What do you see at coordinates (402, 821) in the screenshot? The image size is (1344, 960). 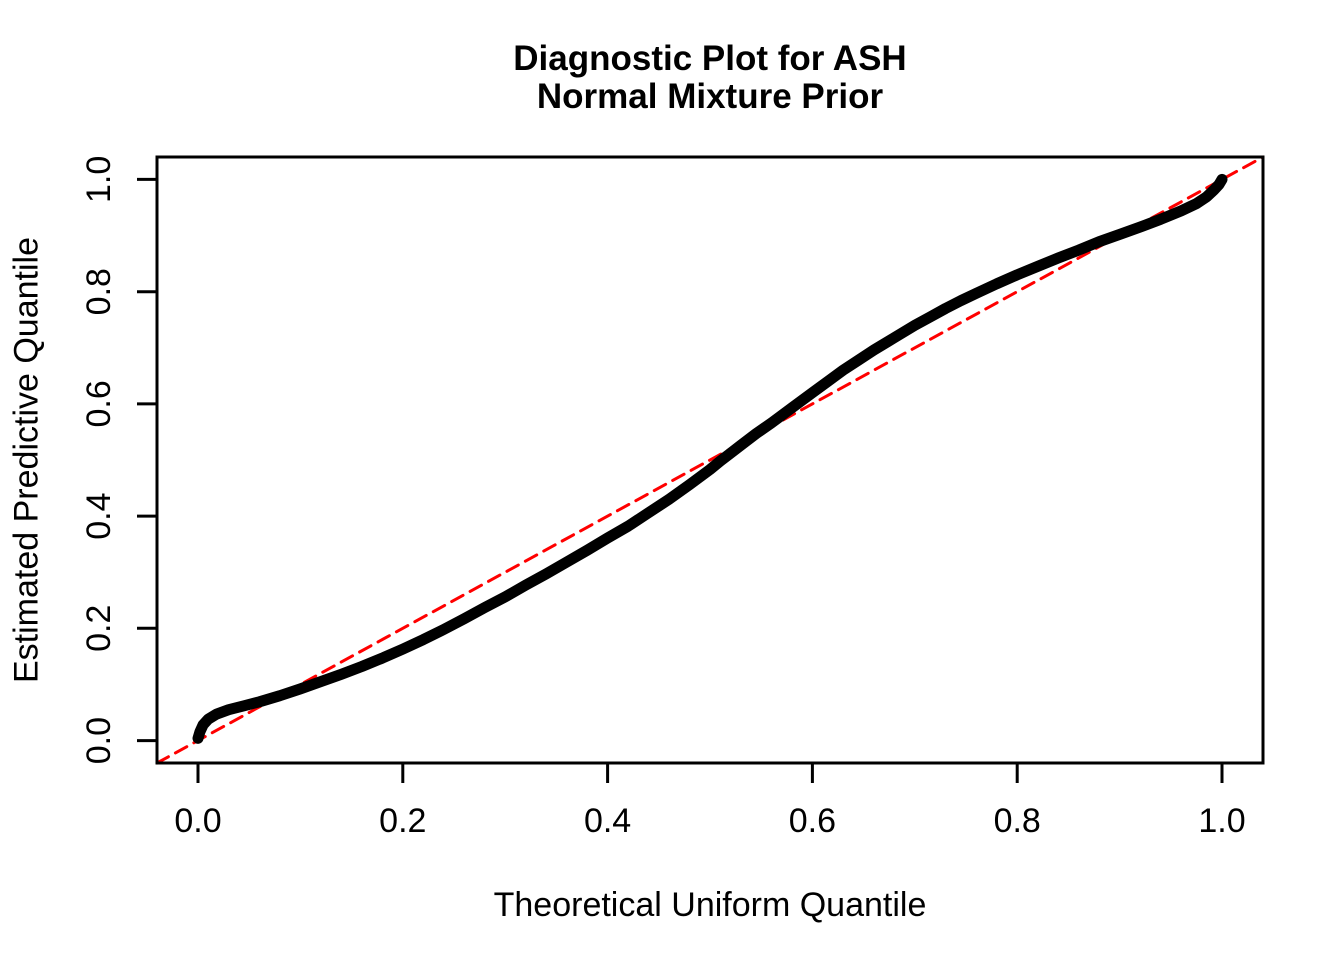 I see `x-axis-tick-label: 0.2` at bounding box center [402, 821].